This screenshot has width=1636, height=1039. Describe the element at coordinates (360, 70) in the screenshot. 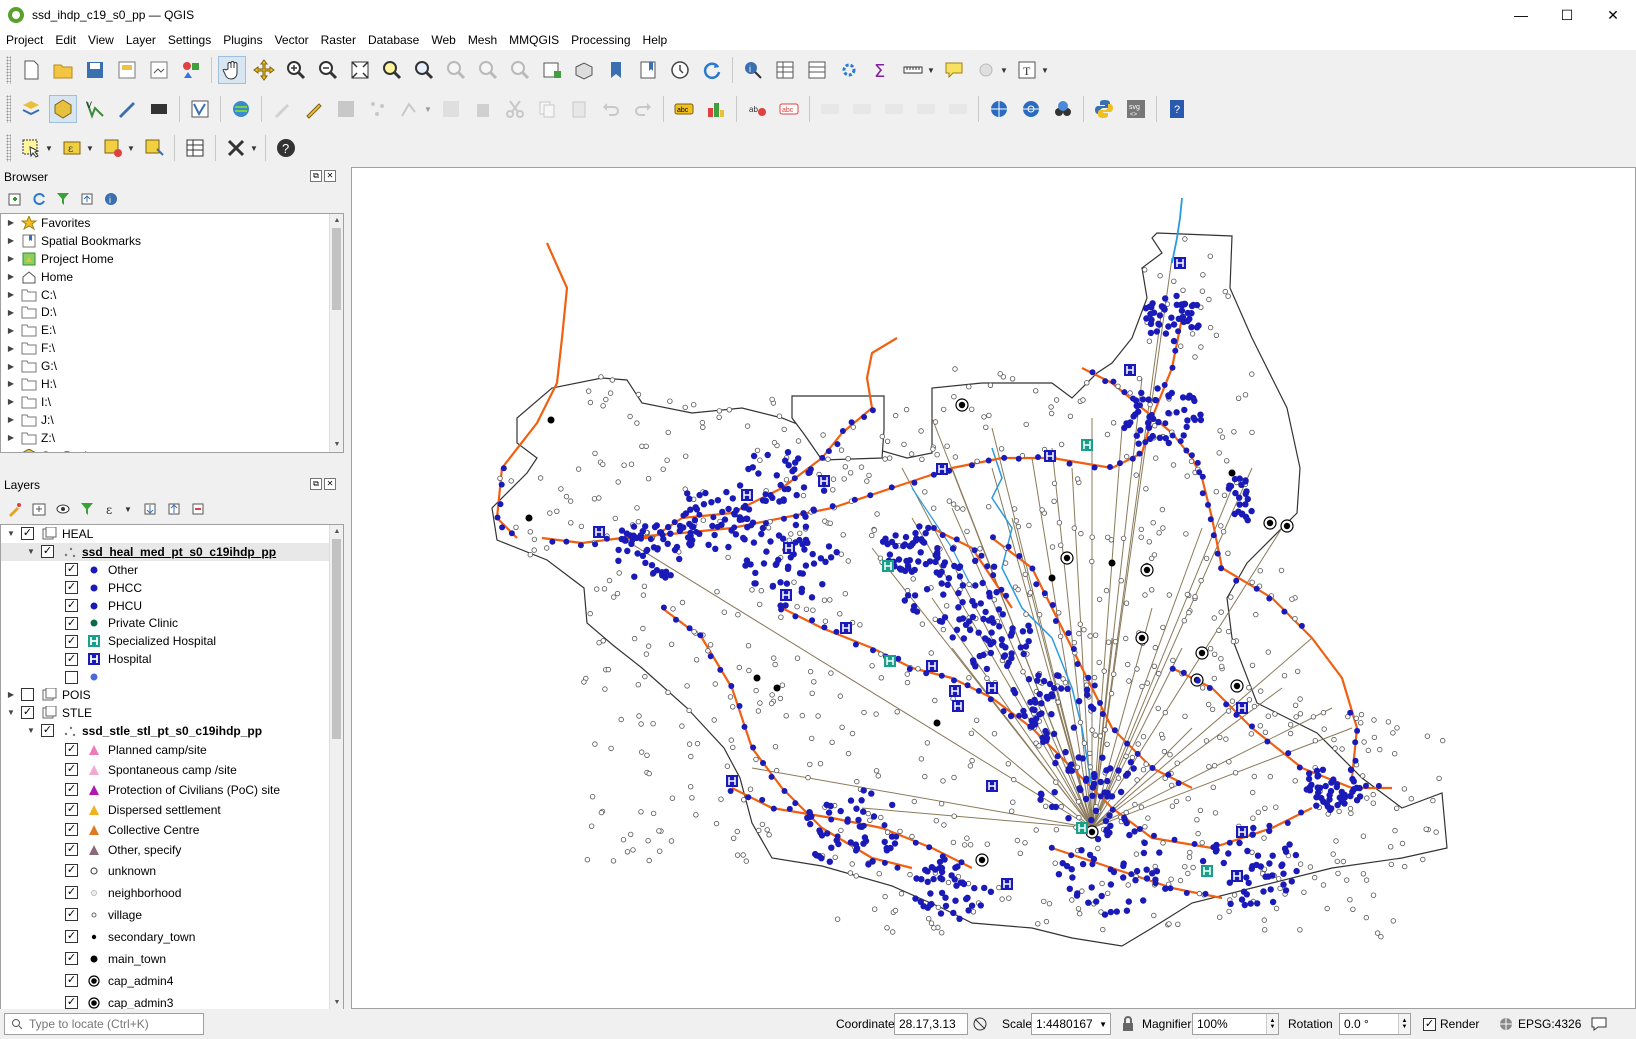

I see `zoom-full-icon` at that location.